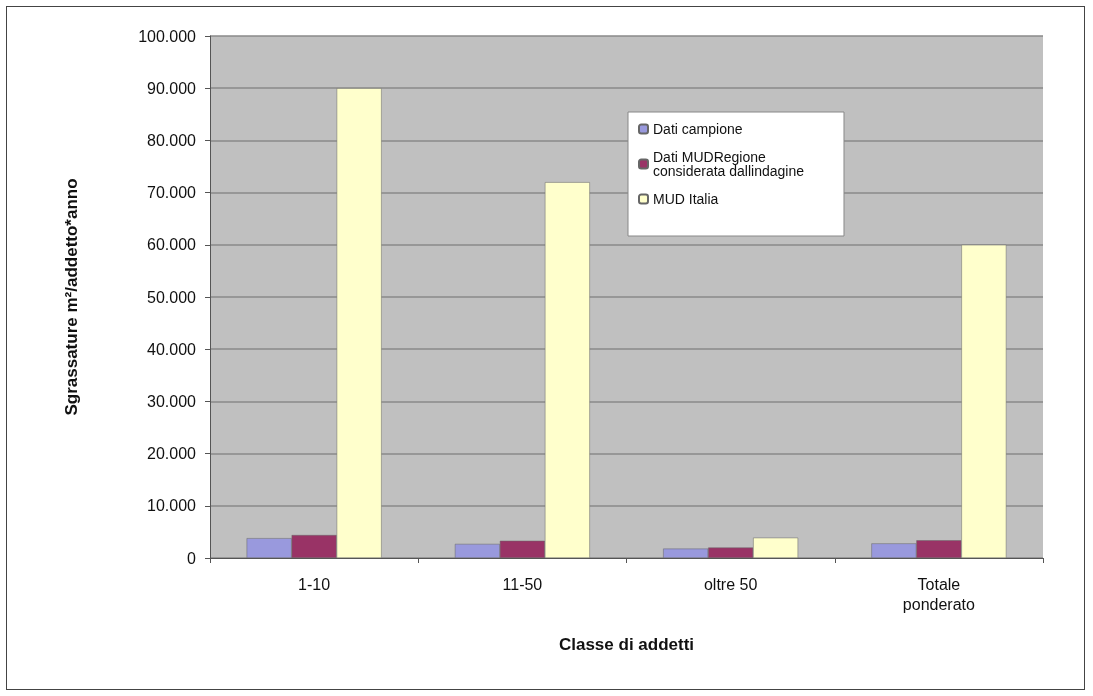 Image resolution: width=1093 pixels, height=696 pixels. I want to click on y-tick-label: 20.000, so click(172, 454).